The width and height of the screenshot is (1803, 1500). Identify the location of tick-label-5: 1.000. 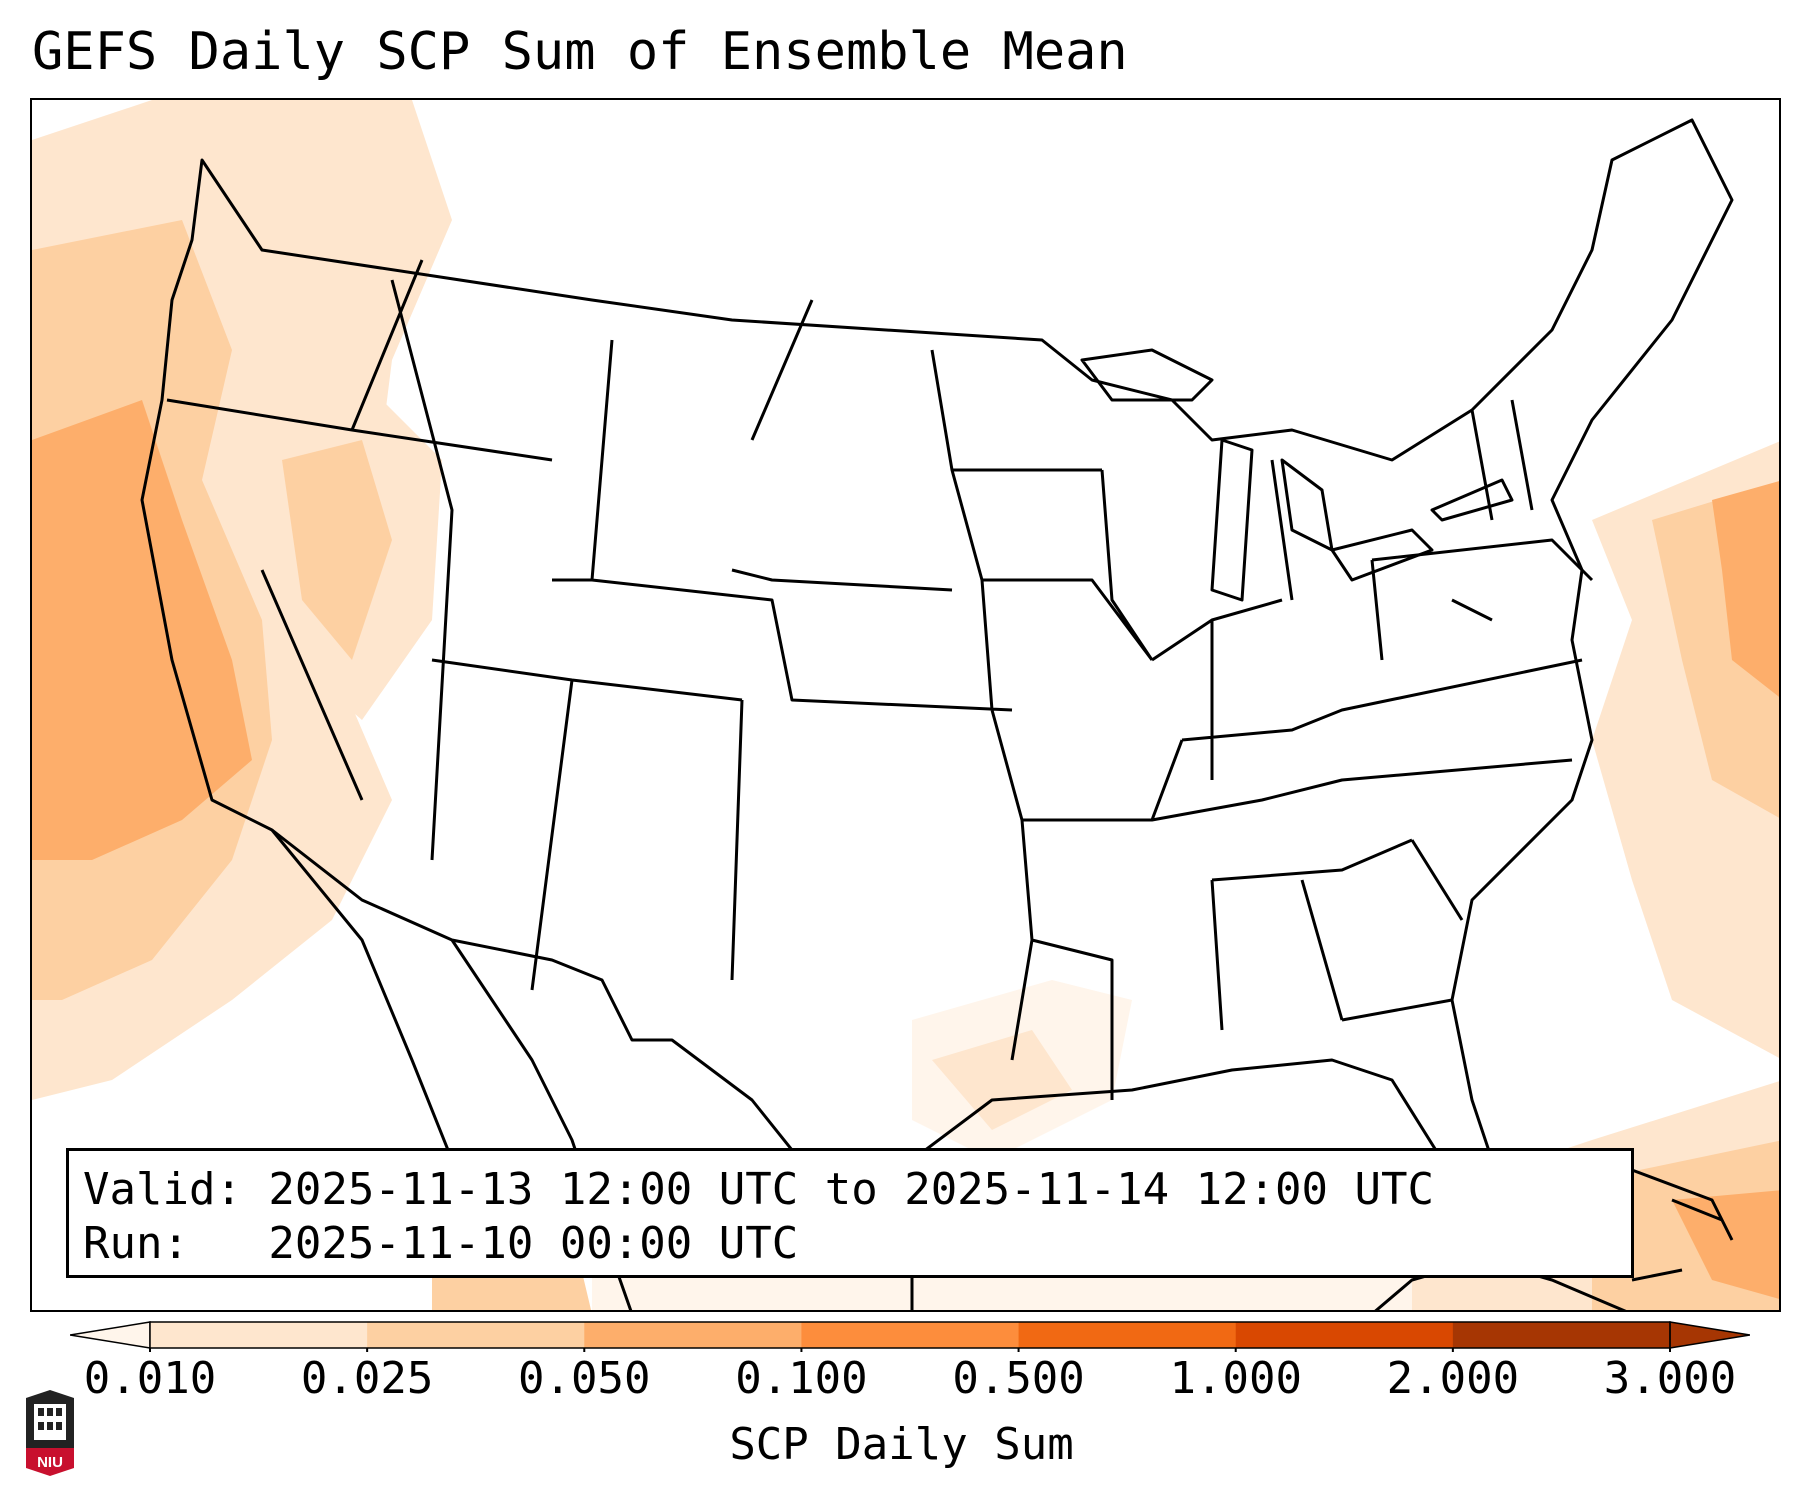
(1235, 1378).